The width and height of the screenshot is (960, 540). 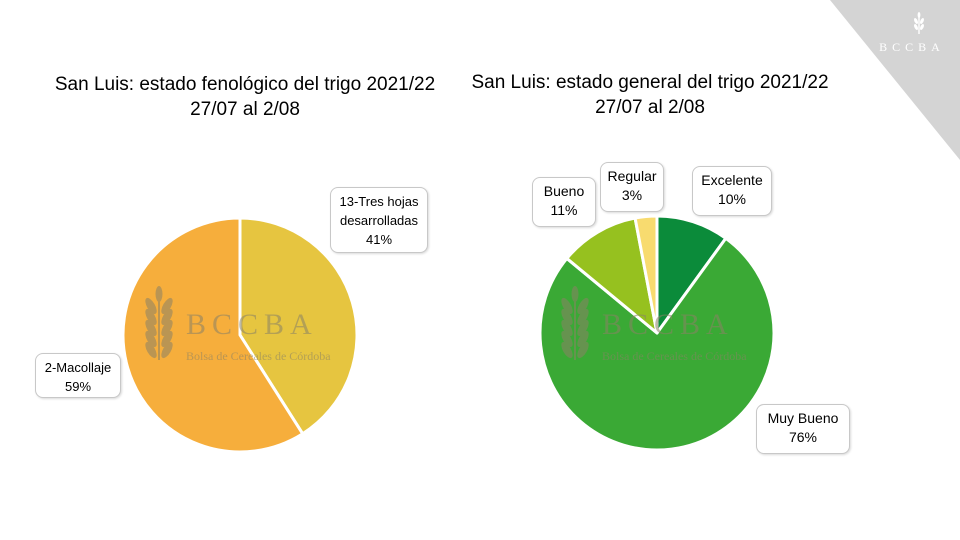 I want to click on label-excelente-value: 10%, so click(x=732, y=199).